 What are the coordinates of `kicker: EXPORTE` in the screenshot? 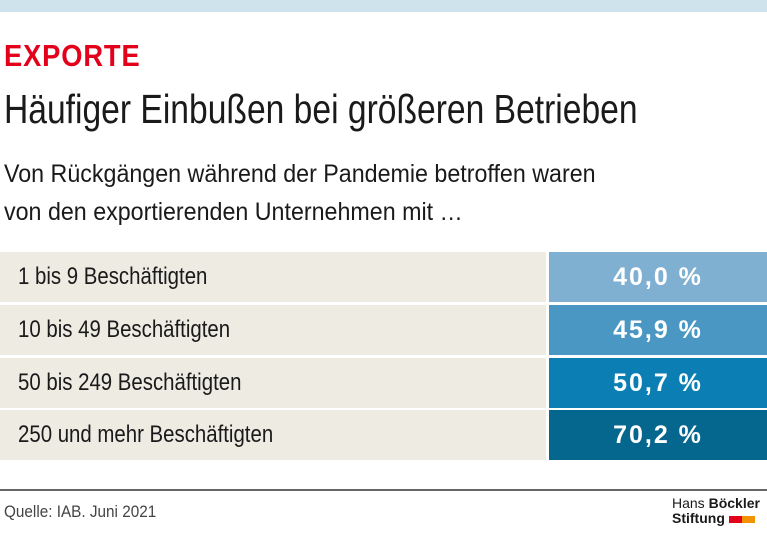 It's located at (72, 55).